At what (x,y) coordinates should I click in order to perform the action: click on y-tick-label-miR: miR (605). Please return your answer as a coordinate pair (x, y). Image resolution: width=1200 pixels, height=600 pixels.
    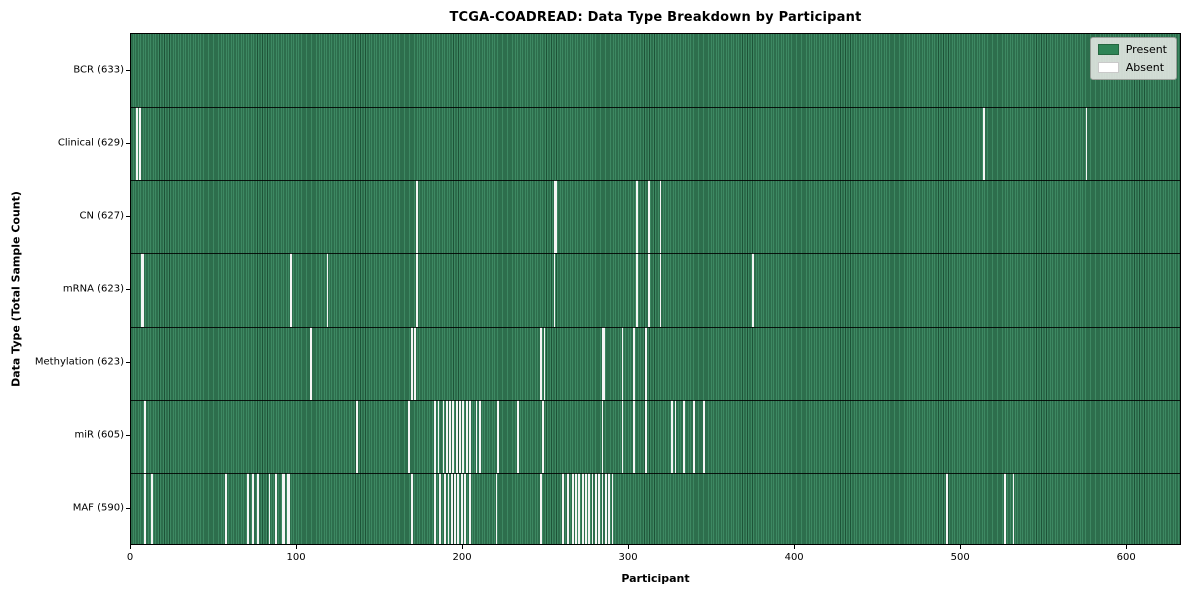
    Looking at the image, I should click on (99, 435).